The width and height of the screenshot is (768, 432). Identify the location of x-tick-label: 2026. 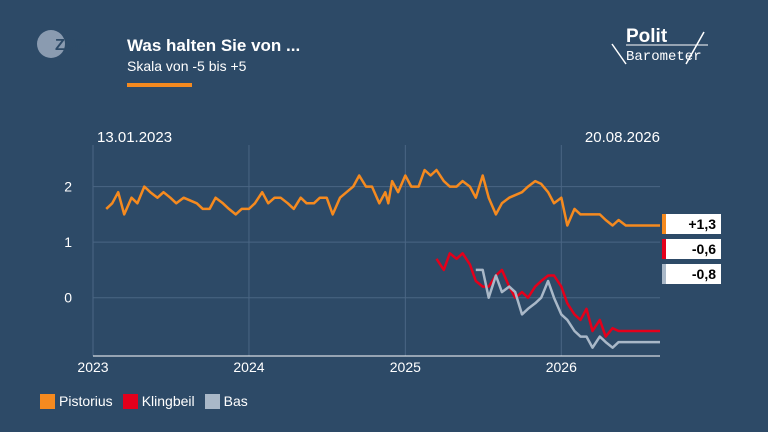
(561, 367).